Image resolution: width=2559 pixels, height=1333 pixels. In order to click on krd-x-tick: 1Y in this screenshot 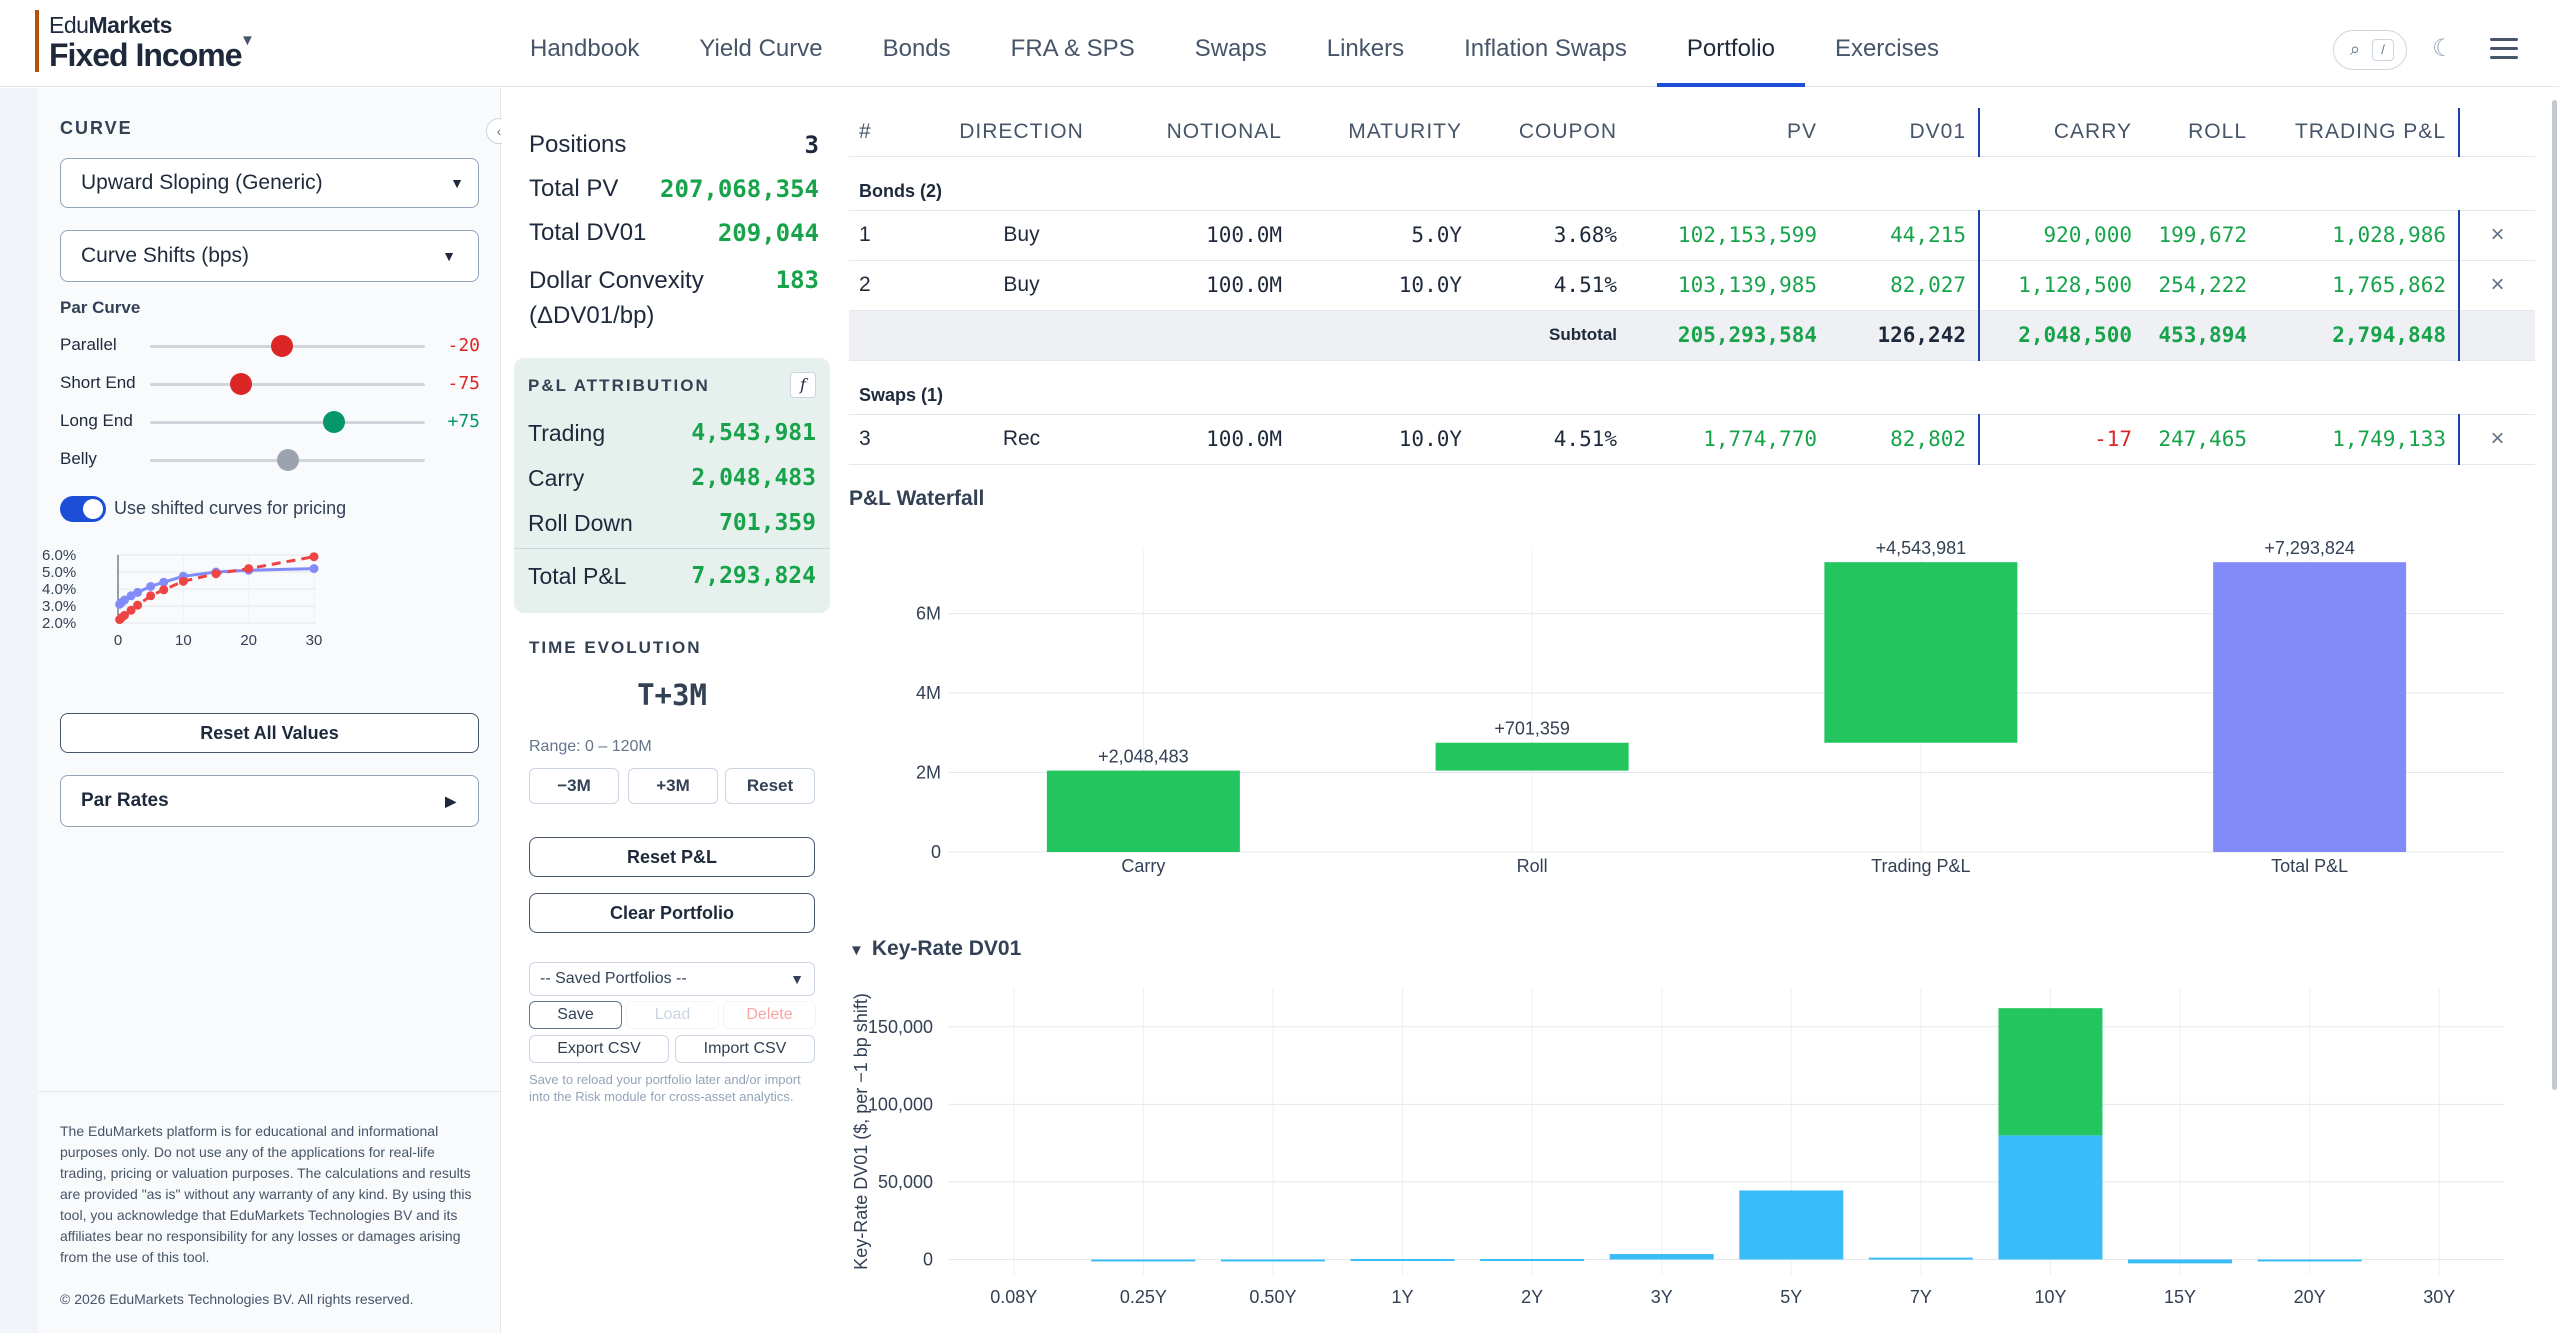, I will do `click(1403, 1297)`.